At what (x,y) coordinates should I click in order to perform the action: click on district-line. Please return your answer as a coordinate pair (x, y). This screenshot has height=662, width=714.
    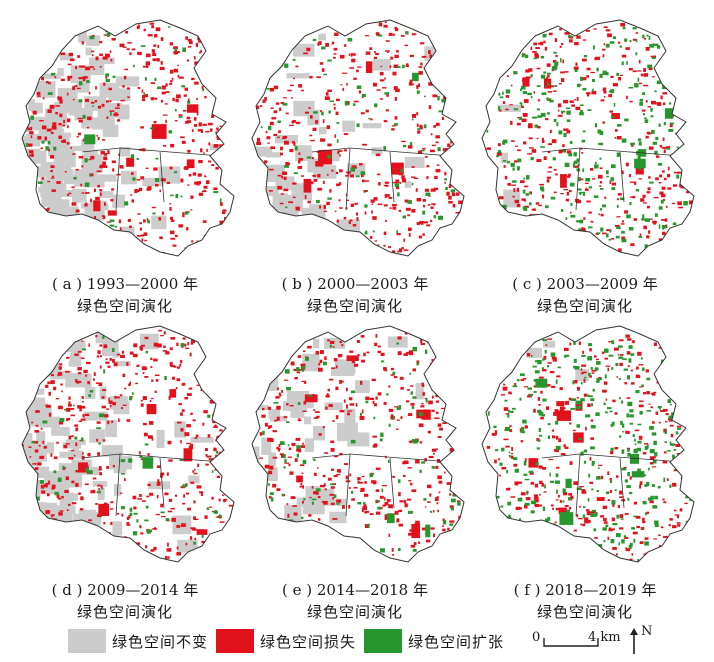
    Looking at the image, I should click on (612, 485).